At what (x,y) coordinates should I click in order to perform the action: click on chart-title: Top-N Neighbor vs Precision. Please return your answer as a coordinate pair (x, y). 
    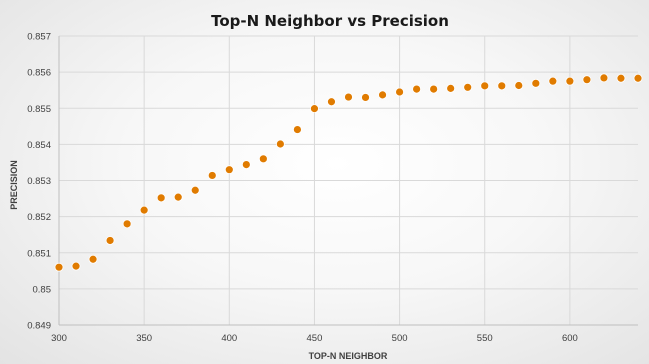
    Looking at the image, I should click on (330, 21).